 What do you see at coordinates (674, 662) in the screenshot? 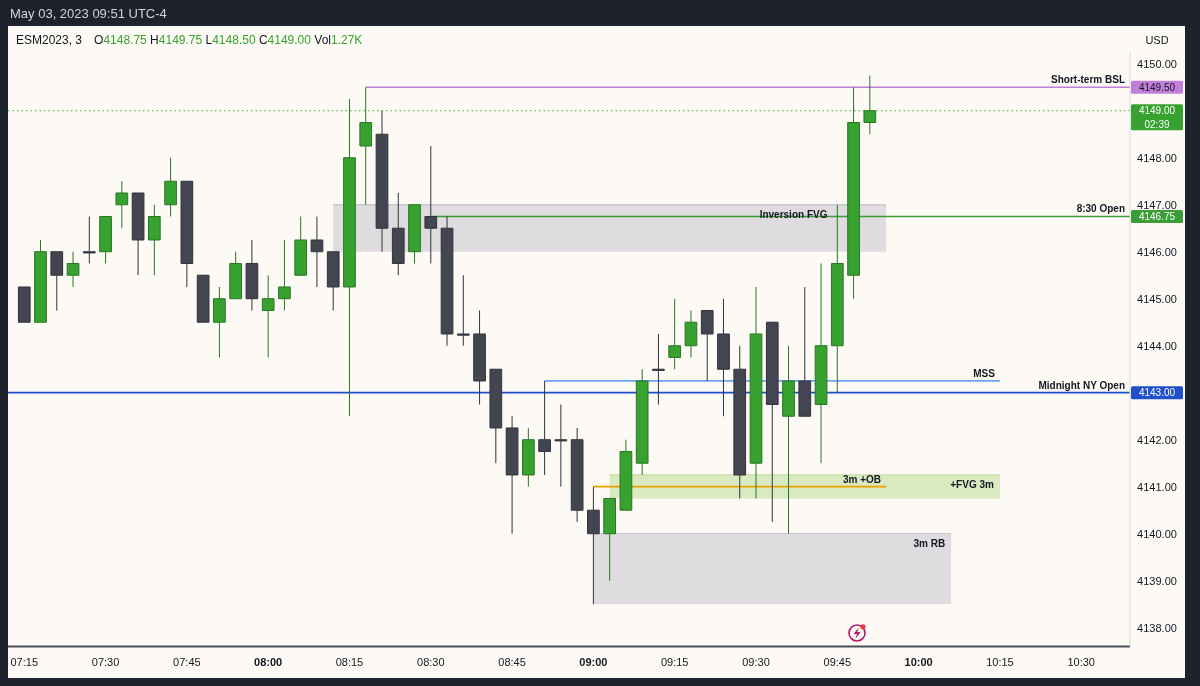
I see `x-tick-label: 09:15` at bounding box center [674, 662].